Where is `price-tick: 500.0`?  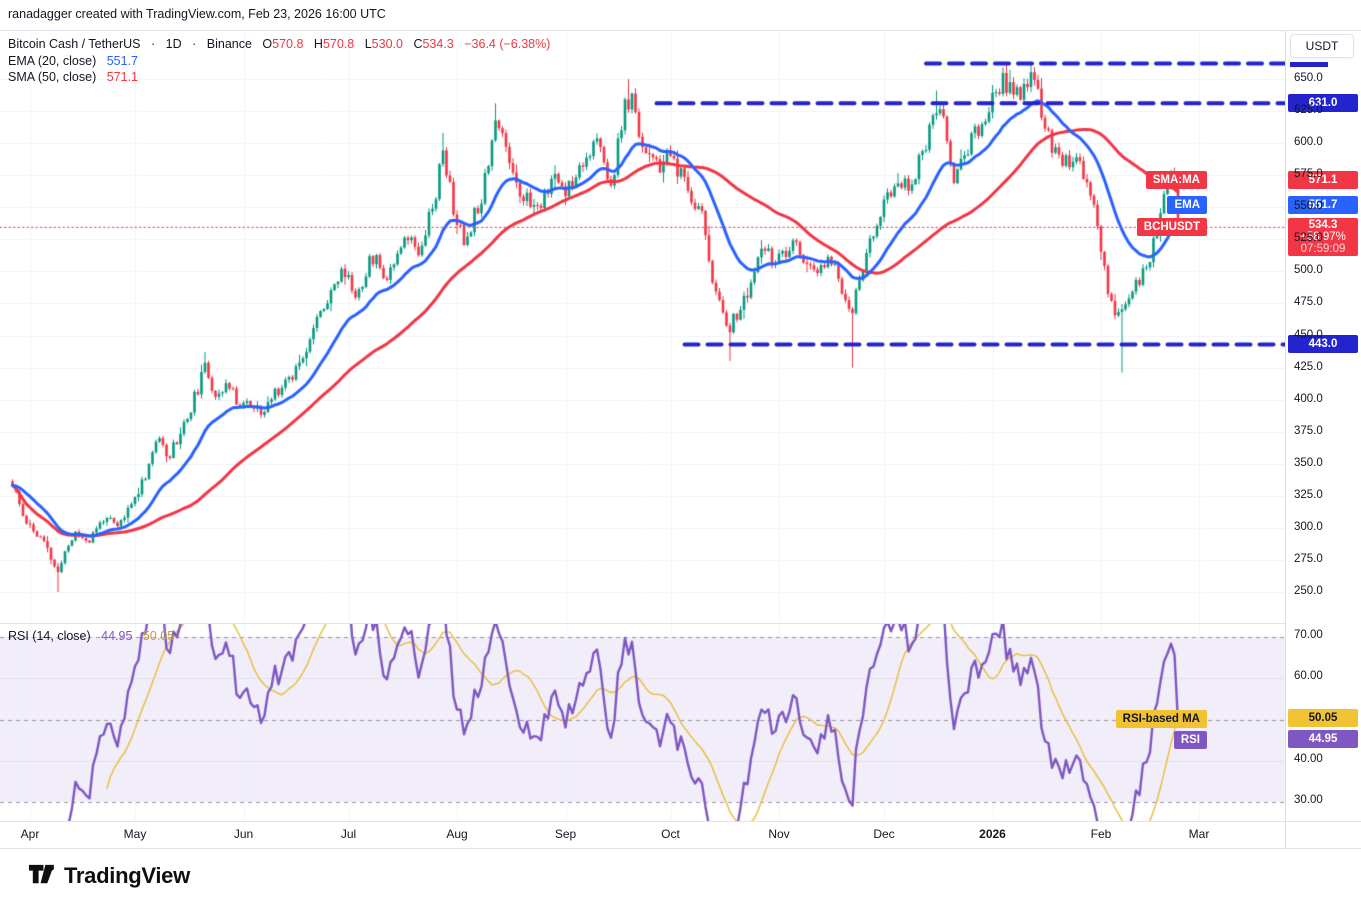 price-tick: 500.0 is located at coordinates (1308, 270).